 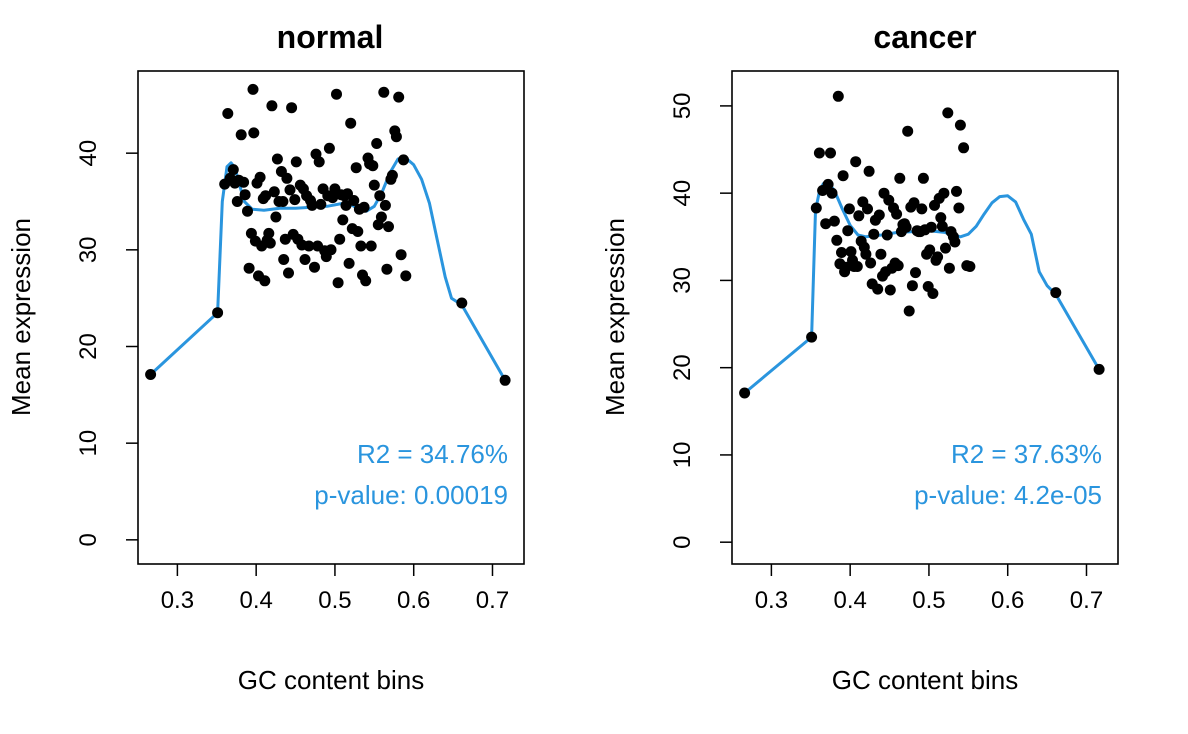 I want to click on x-tick-label: 0.4, so click(x=255, y=600).